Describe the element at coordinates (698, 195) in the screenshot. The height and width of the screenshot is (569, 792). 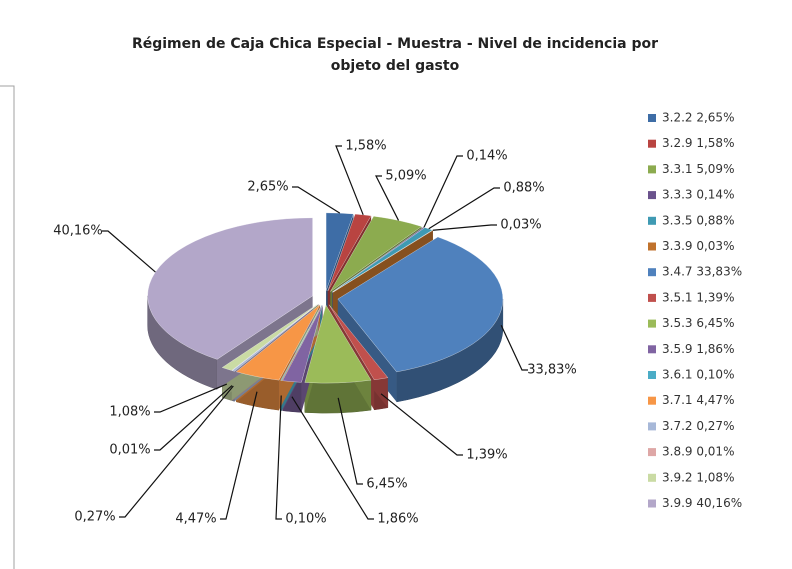
I see `legend-label: 3.3.3 0,14%` at that location.